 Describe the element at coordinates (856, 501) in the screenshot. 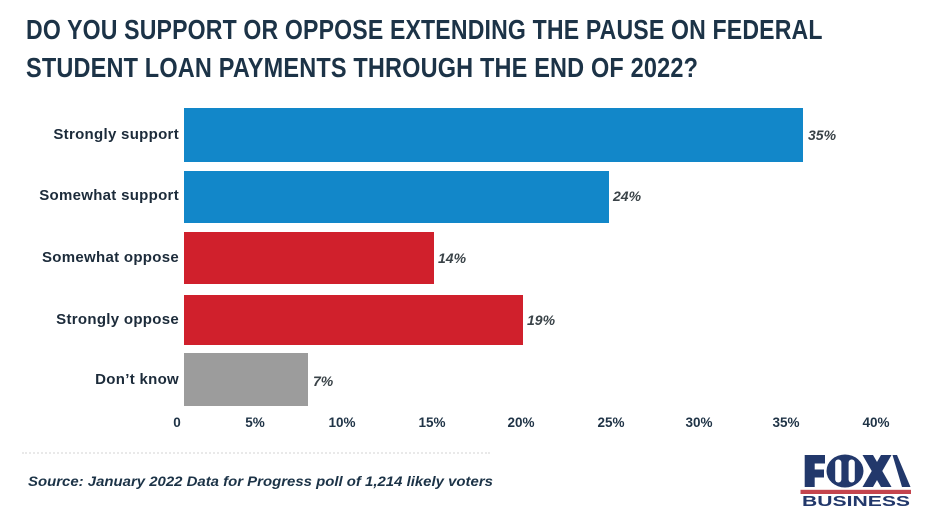

I see `svg-text: BUSINESS` at that location.